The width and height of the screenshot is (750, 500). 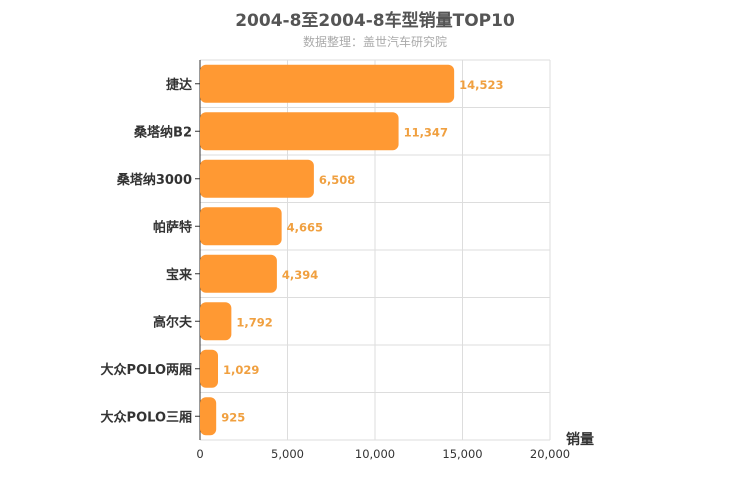 I want to click on category-label: 捷达, so click(x=179, y=85).